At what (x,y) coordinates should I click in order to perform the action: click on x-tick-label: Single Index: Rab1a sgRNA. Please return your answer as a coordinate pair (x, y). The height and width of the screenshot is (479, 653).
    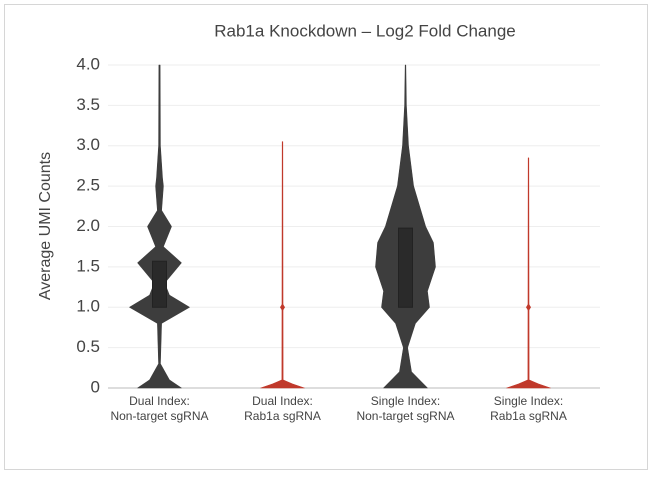
    Looking at the image, I should click on (528, 408).